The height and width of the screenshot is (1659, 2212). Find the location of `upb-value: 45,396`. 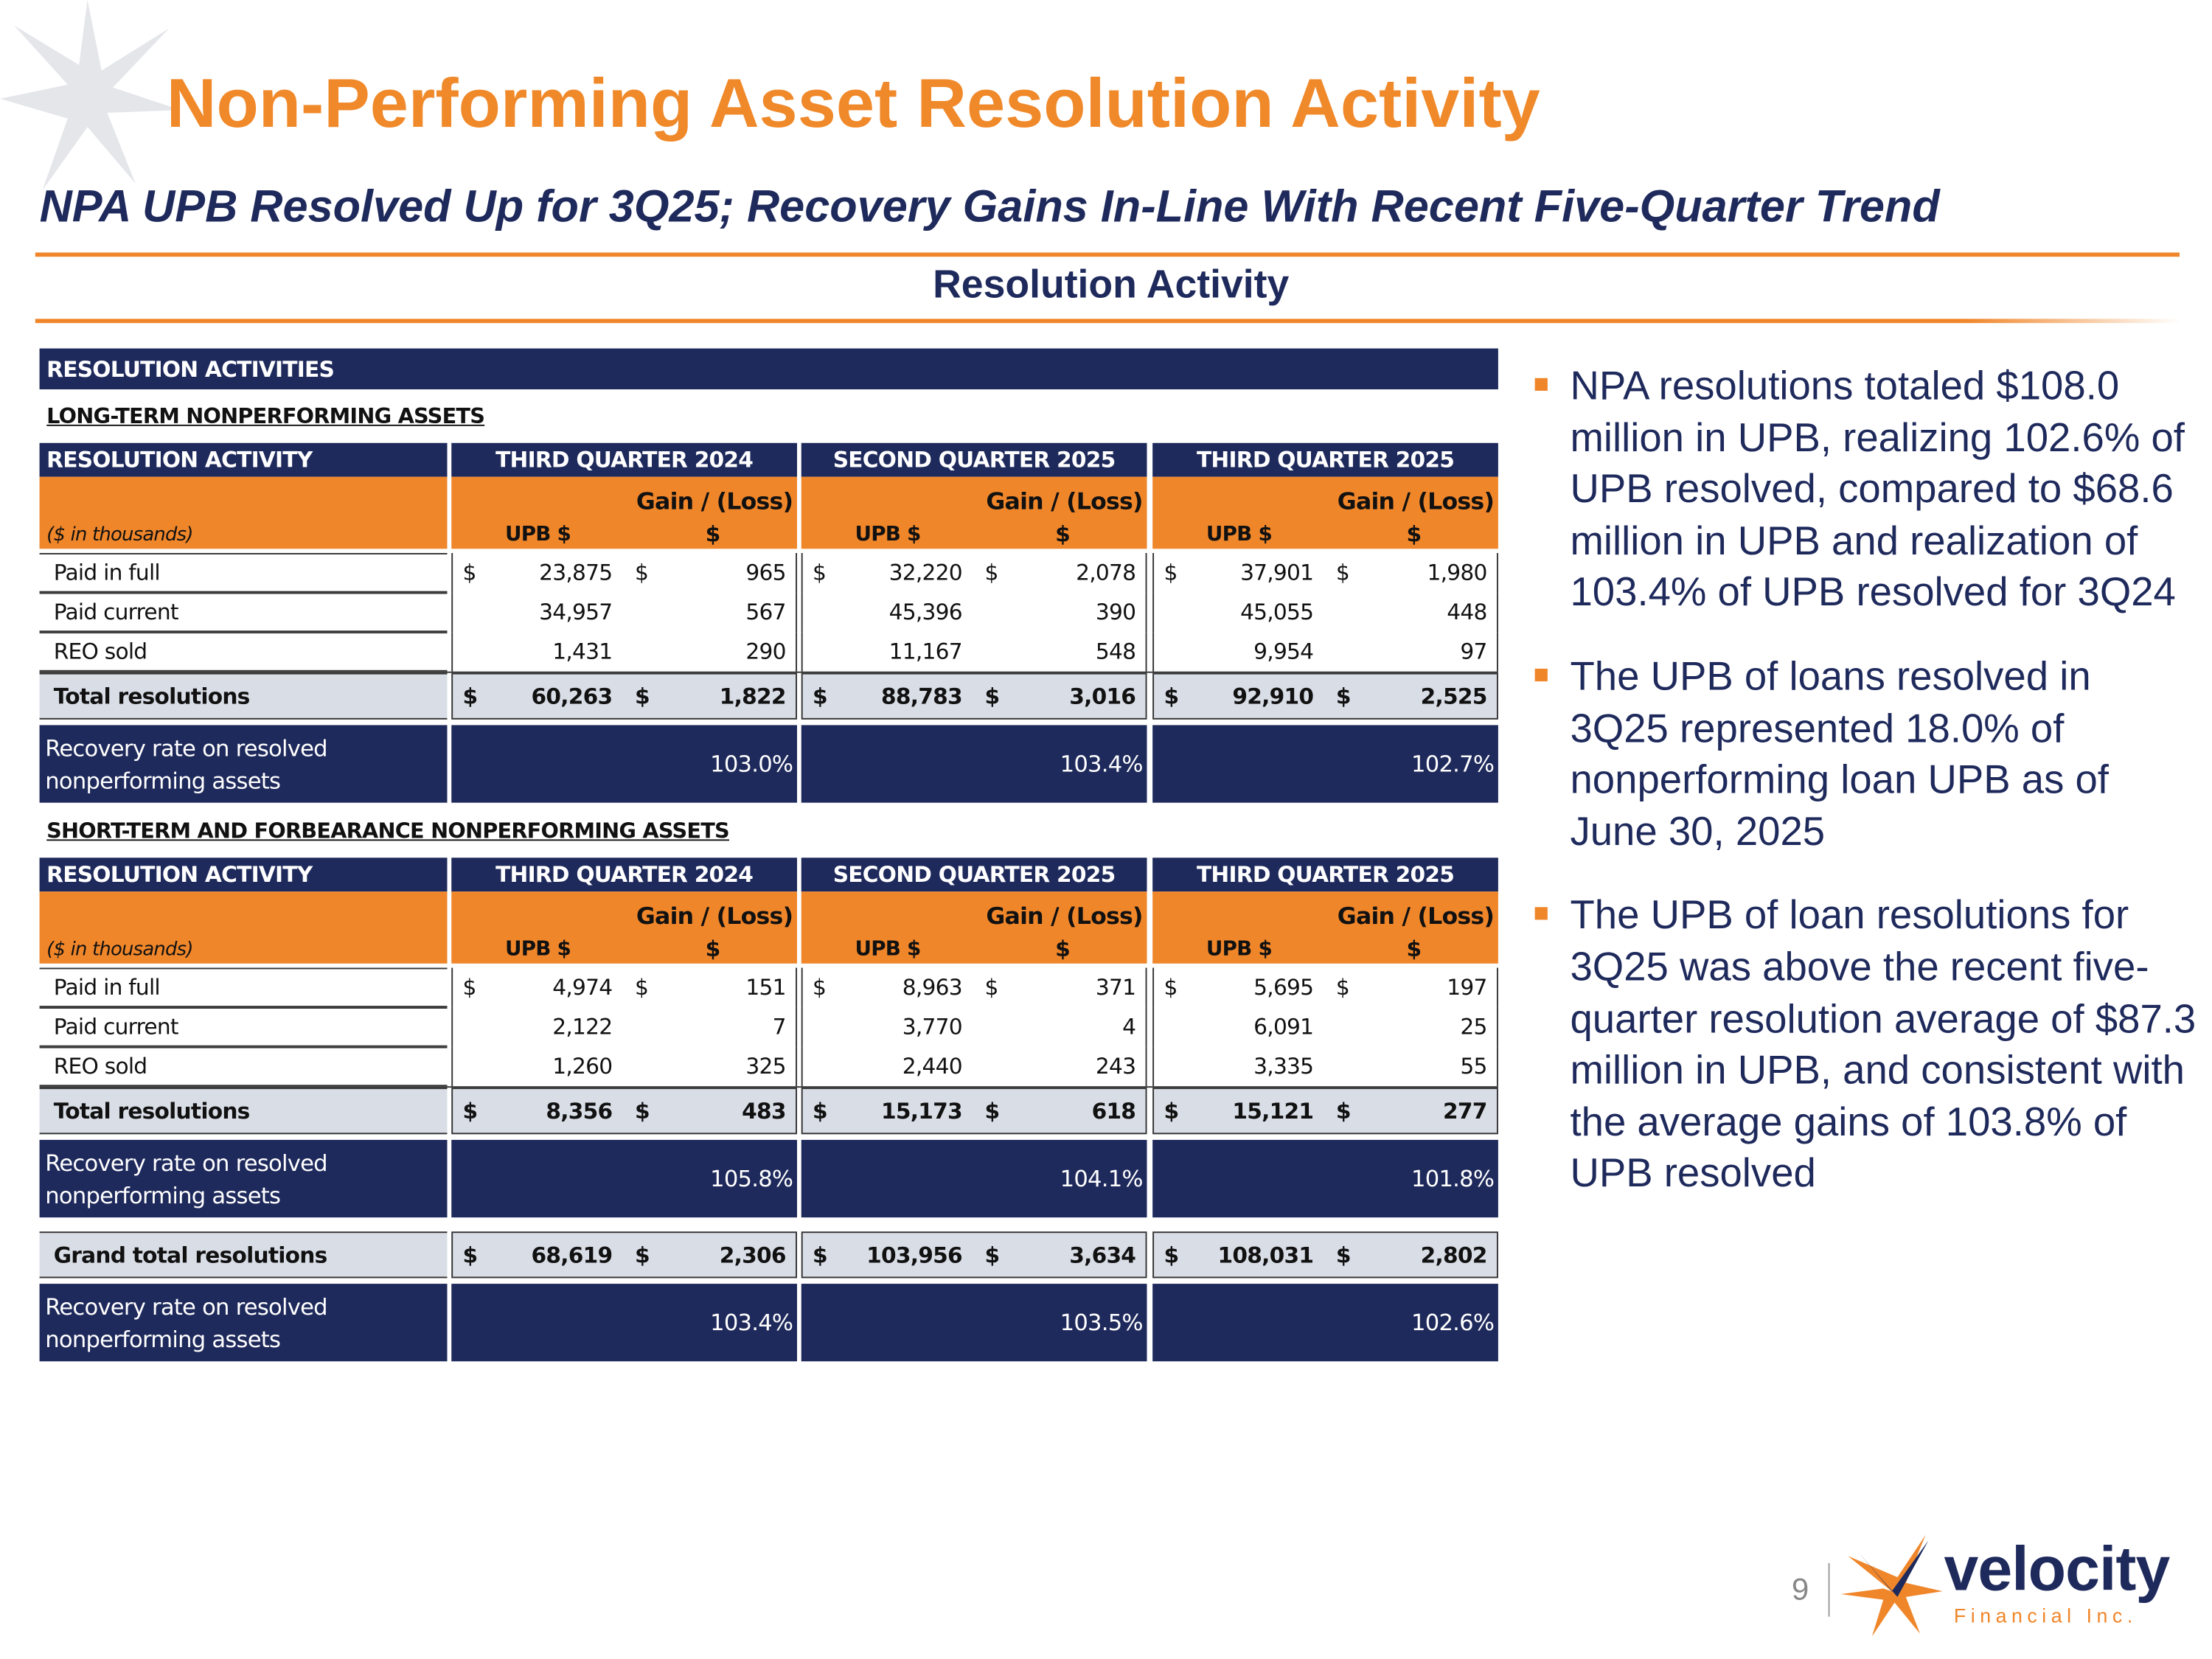

upb-value: 45,396 is located at coordinates (925, 612).